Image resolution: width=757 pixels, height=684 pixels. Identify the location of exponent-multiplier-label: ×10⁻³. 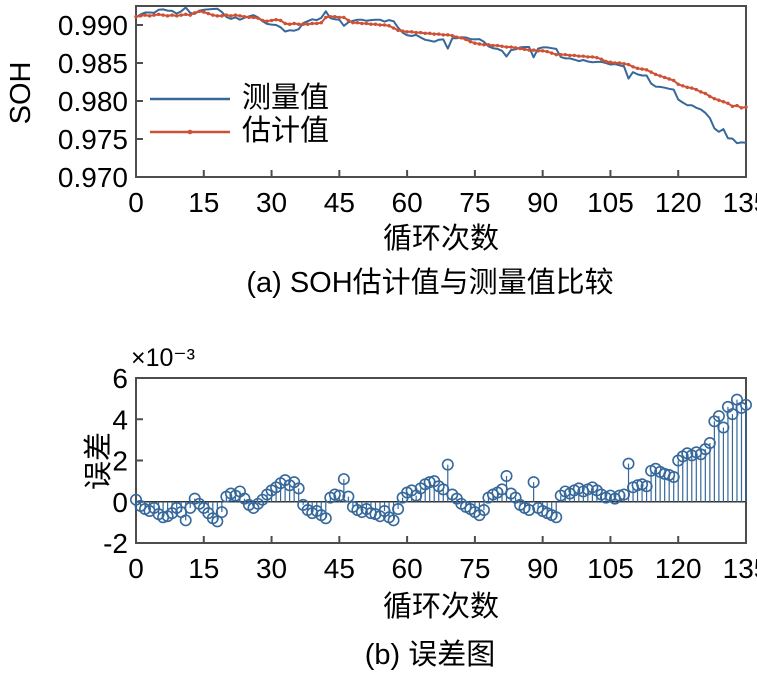
(163, 358).